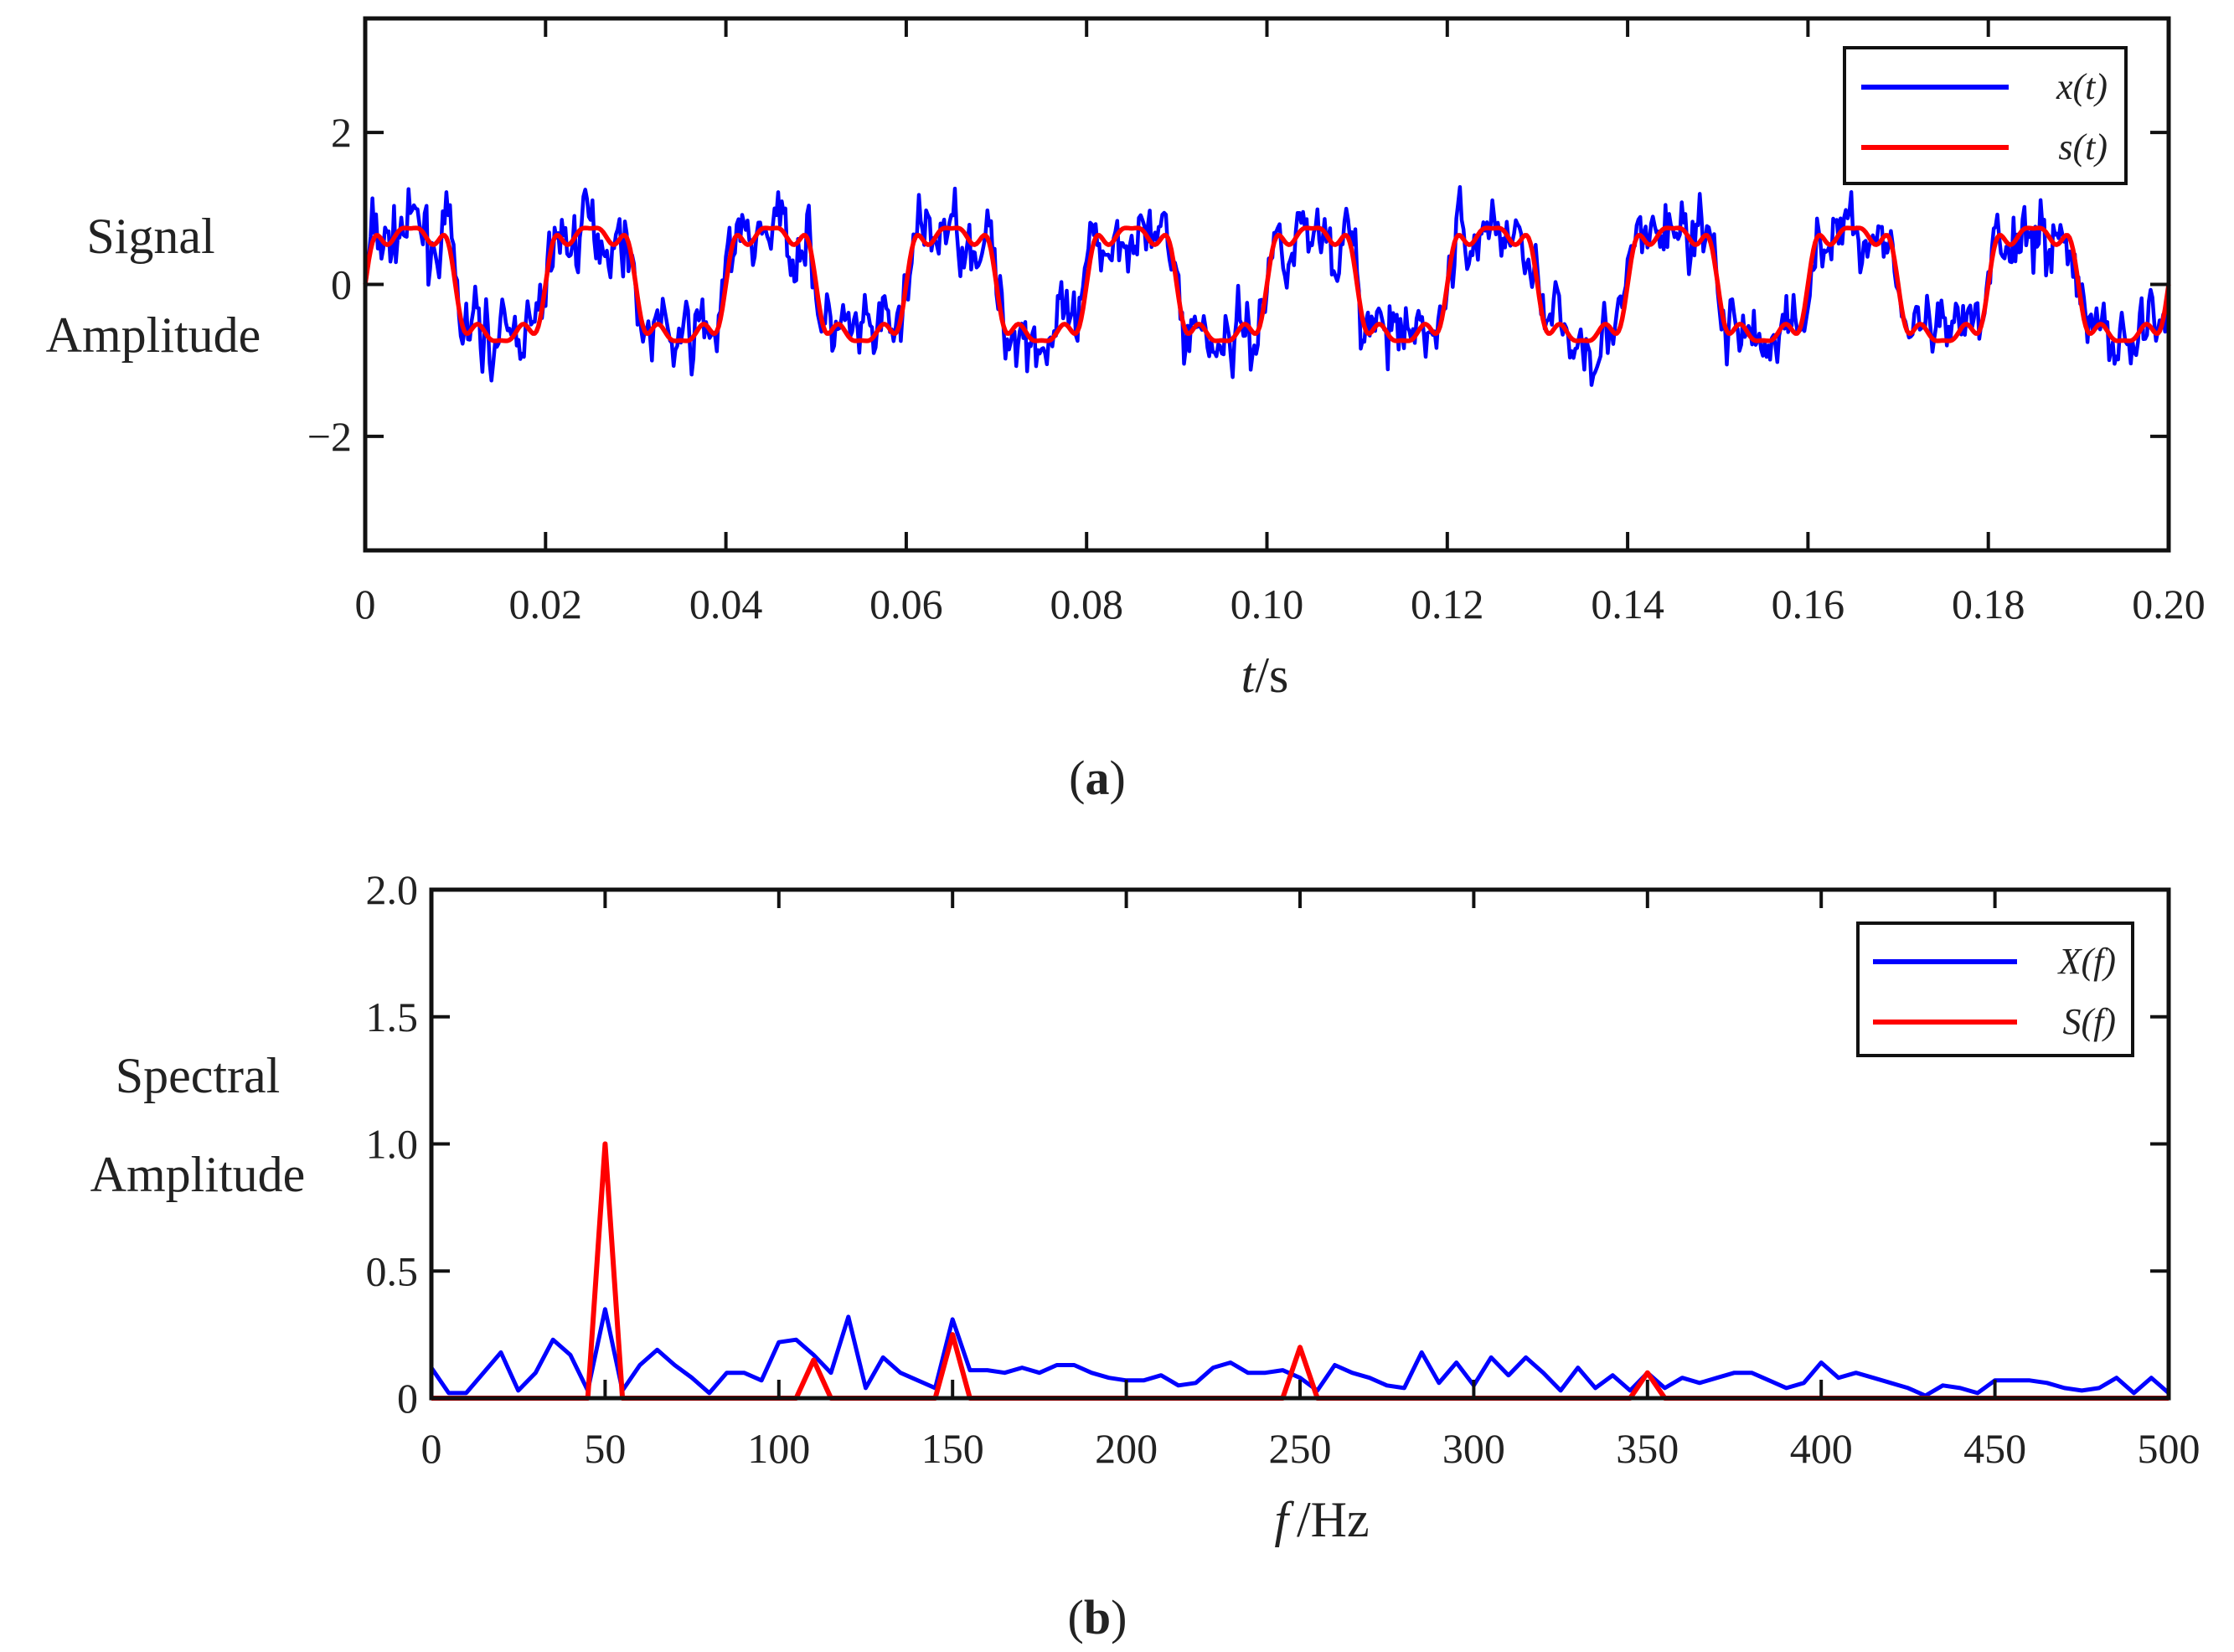 The width and height of the screenshot is (2234, 1652). What do you see at coordinates (1994, 1448) in the screenshot?
I see `panel-b-xtick-label: 450` at bounding box center [1994, 1448].